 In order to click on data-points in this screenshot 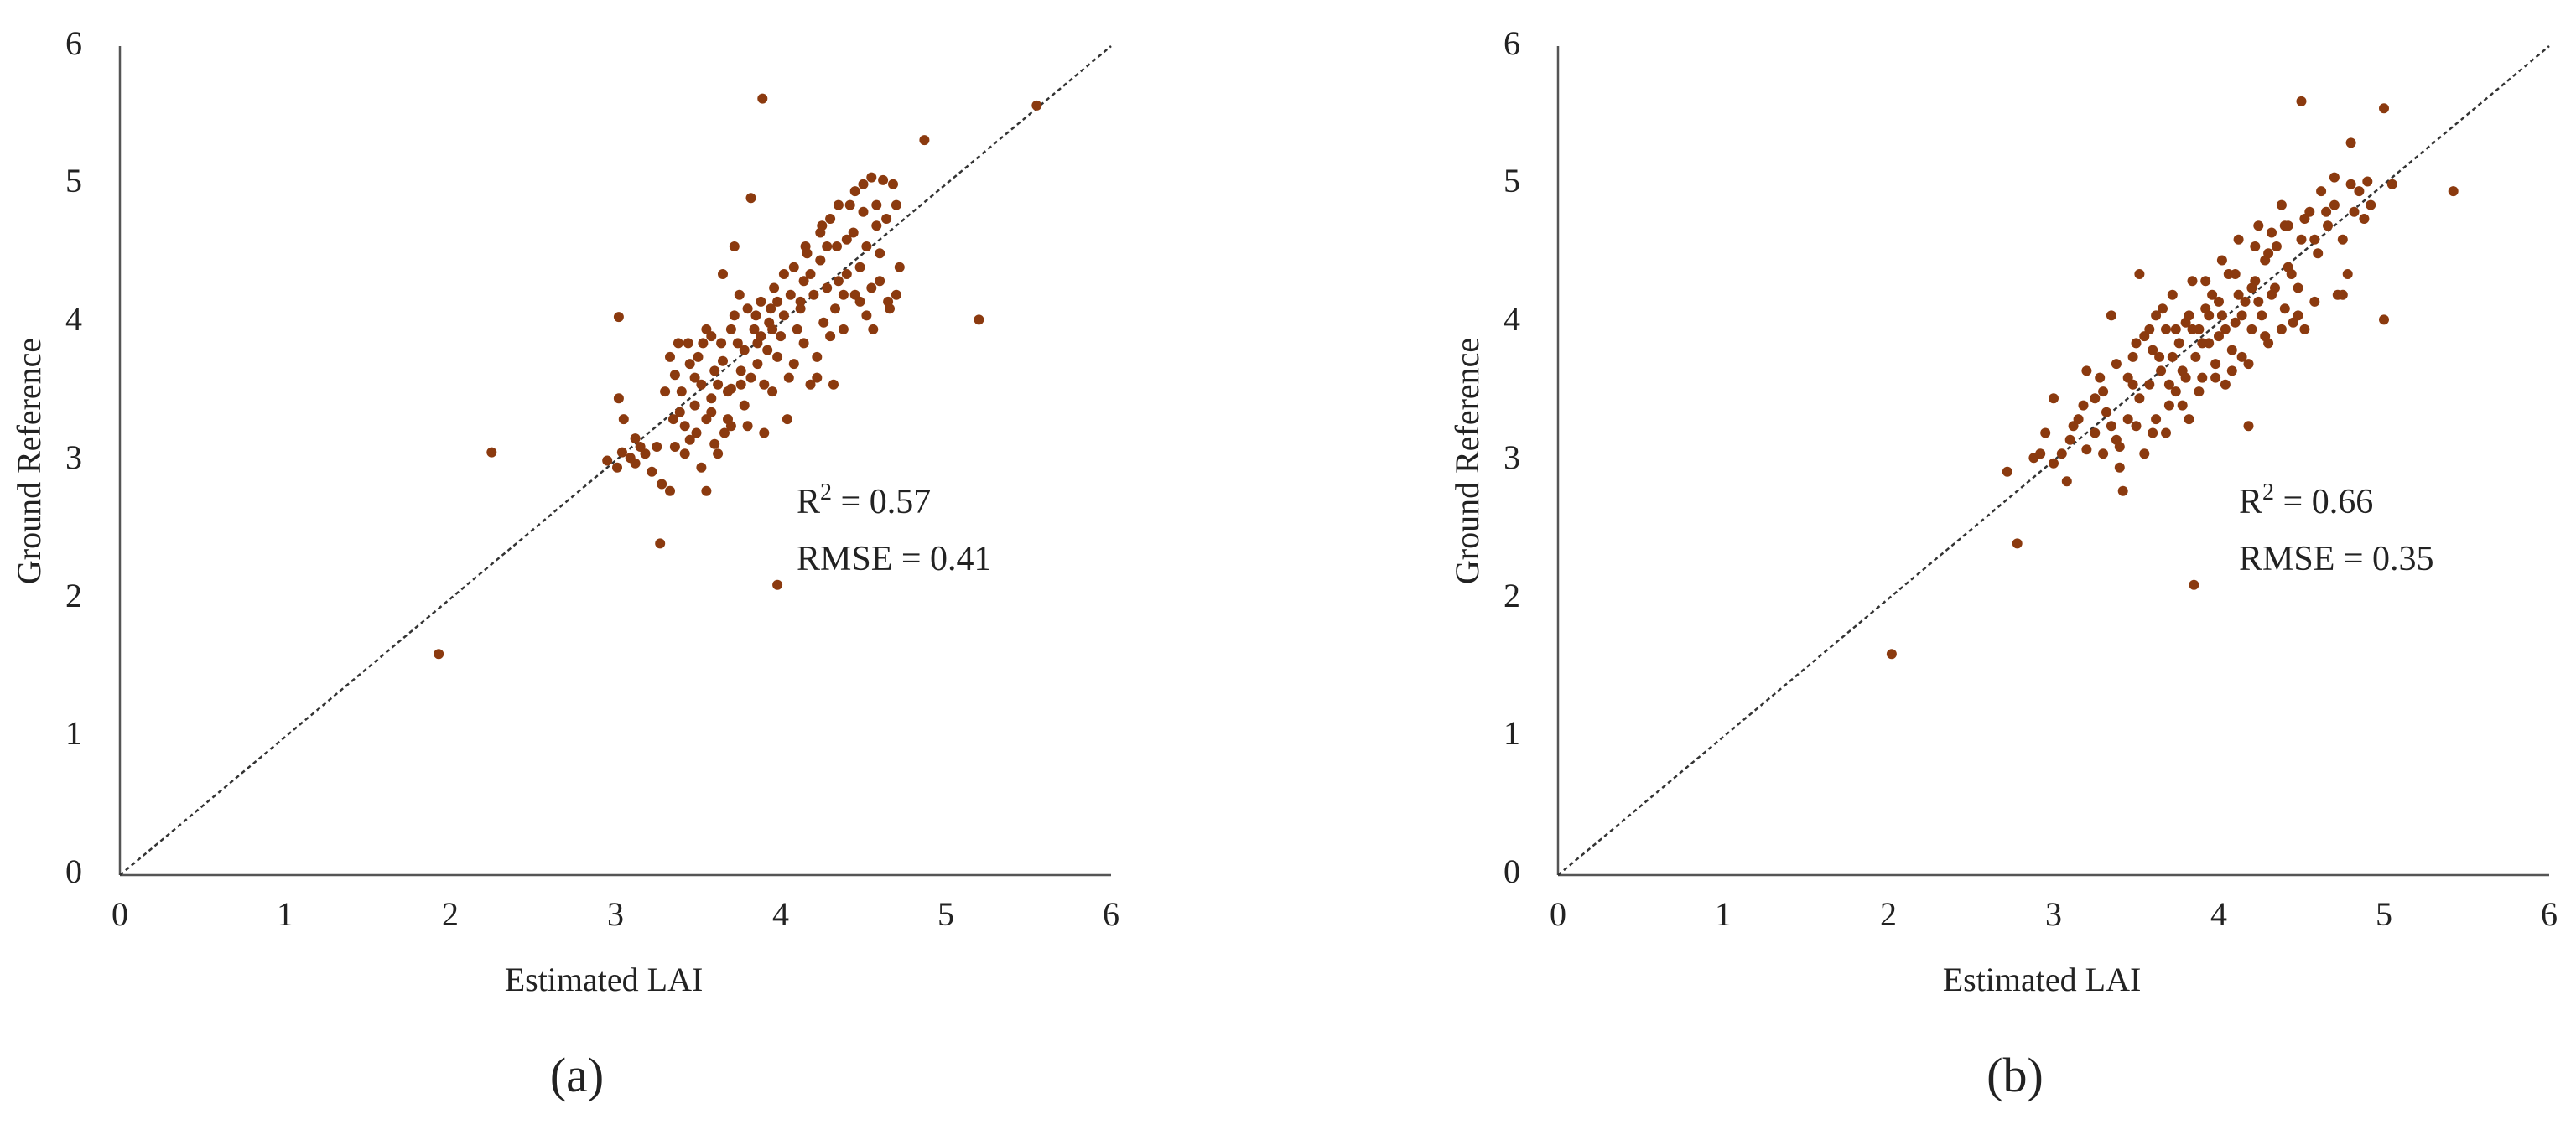, I will do `click(2172, 378)`.